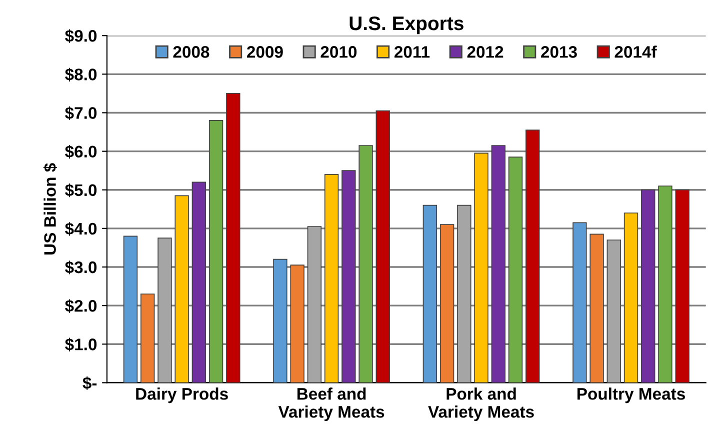  Describe the element at coordinates (81, 151) in the screenshot. I see `y-tick-label: $6.0` at that location.